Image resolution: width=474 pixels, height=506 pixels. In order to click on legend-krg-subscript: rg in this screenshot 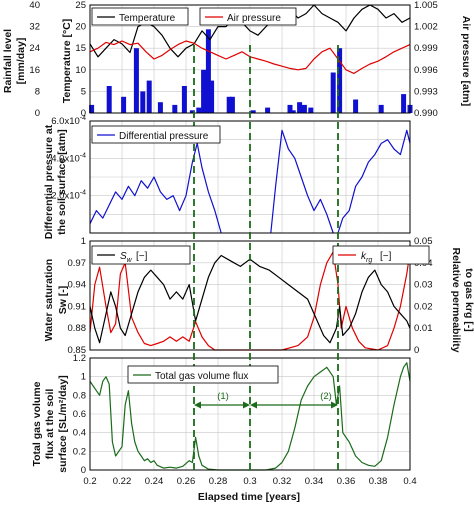, I will do `click(369, 260)`.